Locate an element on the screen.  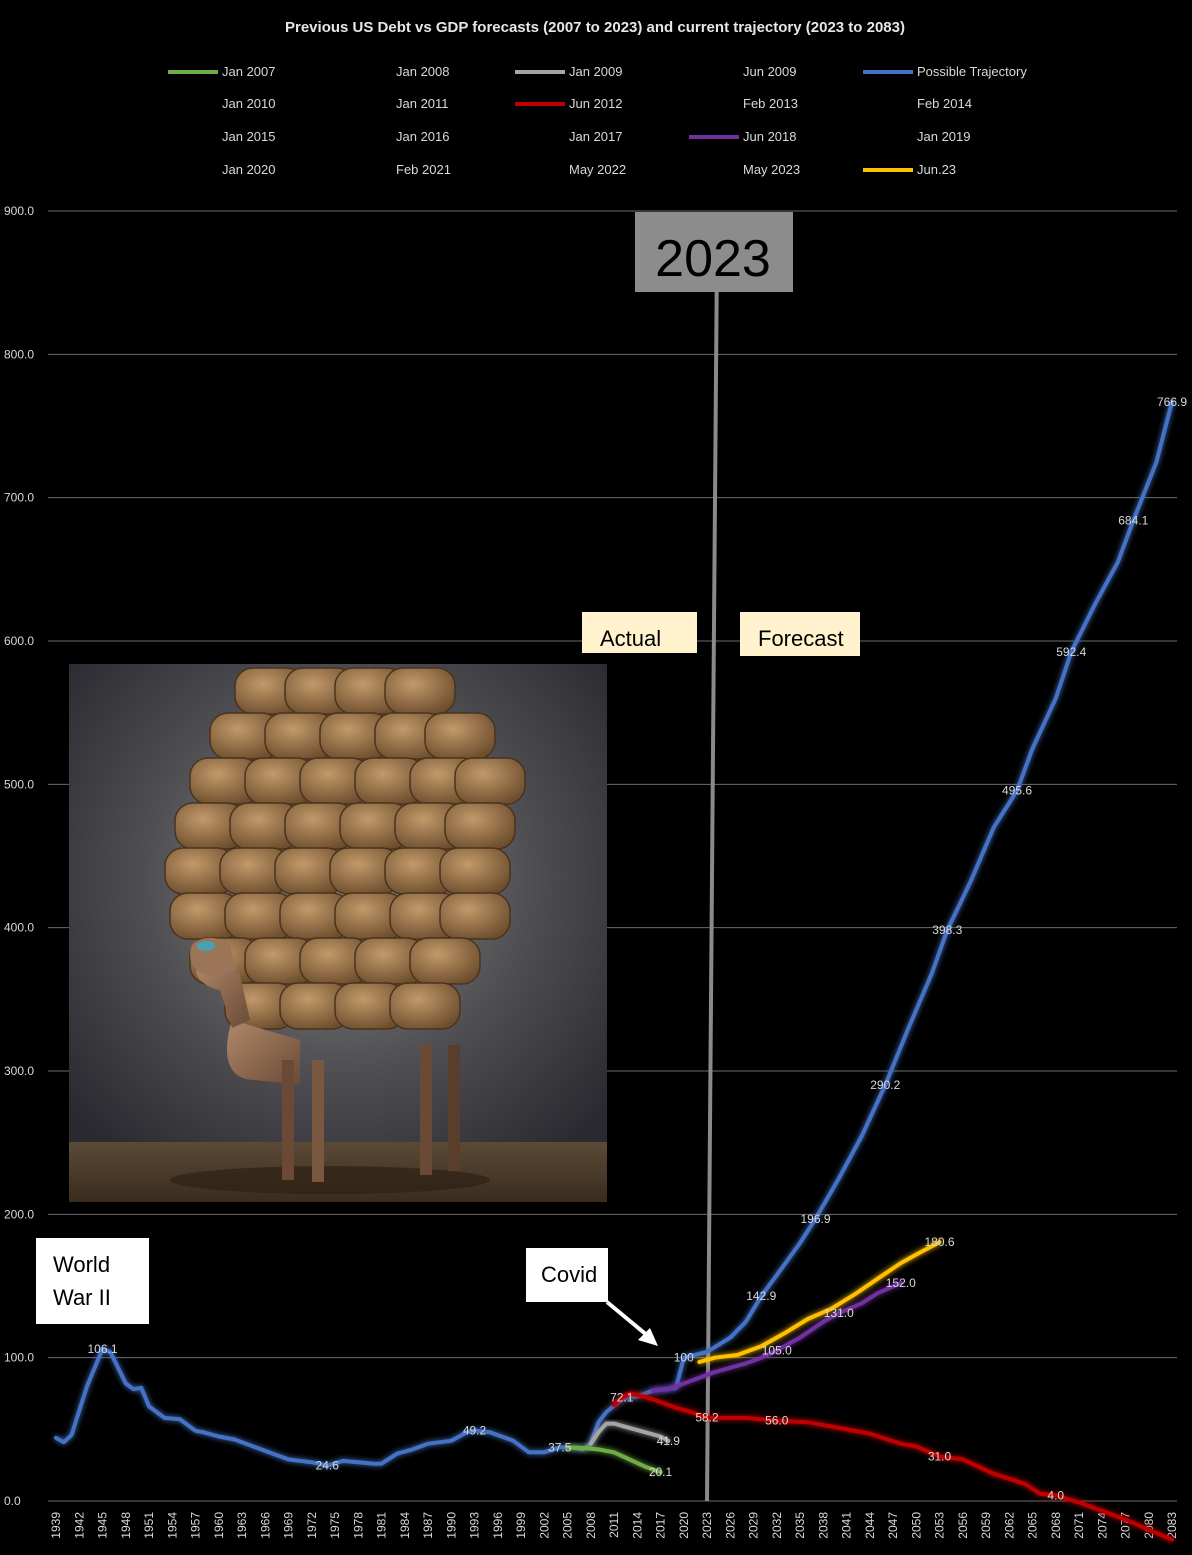
actual-label: Actual is located at coordinates (630, 638).